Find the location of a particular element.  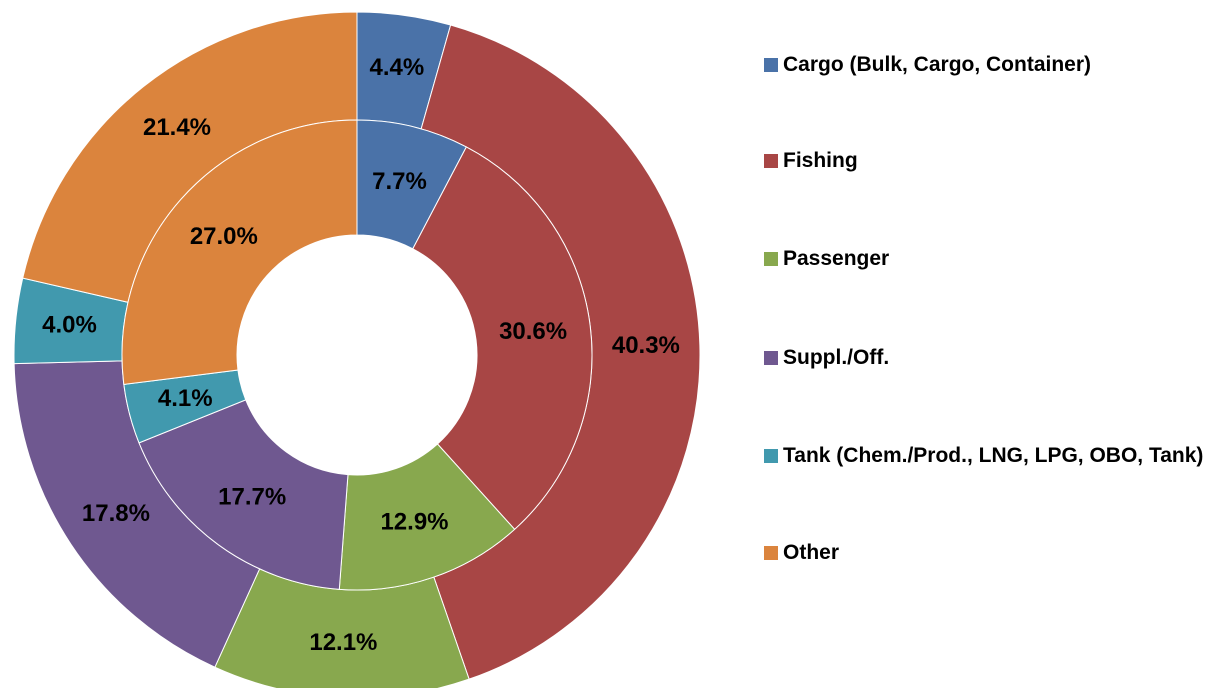

data-label: 4.1% is located at coordinates (185, 398).